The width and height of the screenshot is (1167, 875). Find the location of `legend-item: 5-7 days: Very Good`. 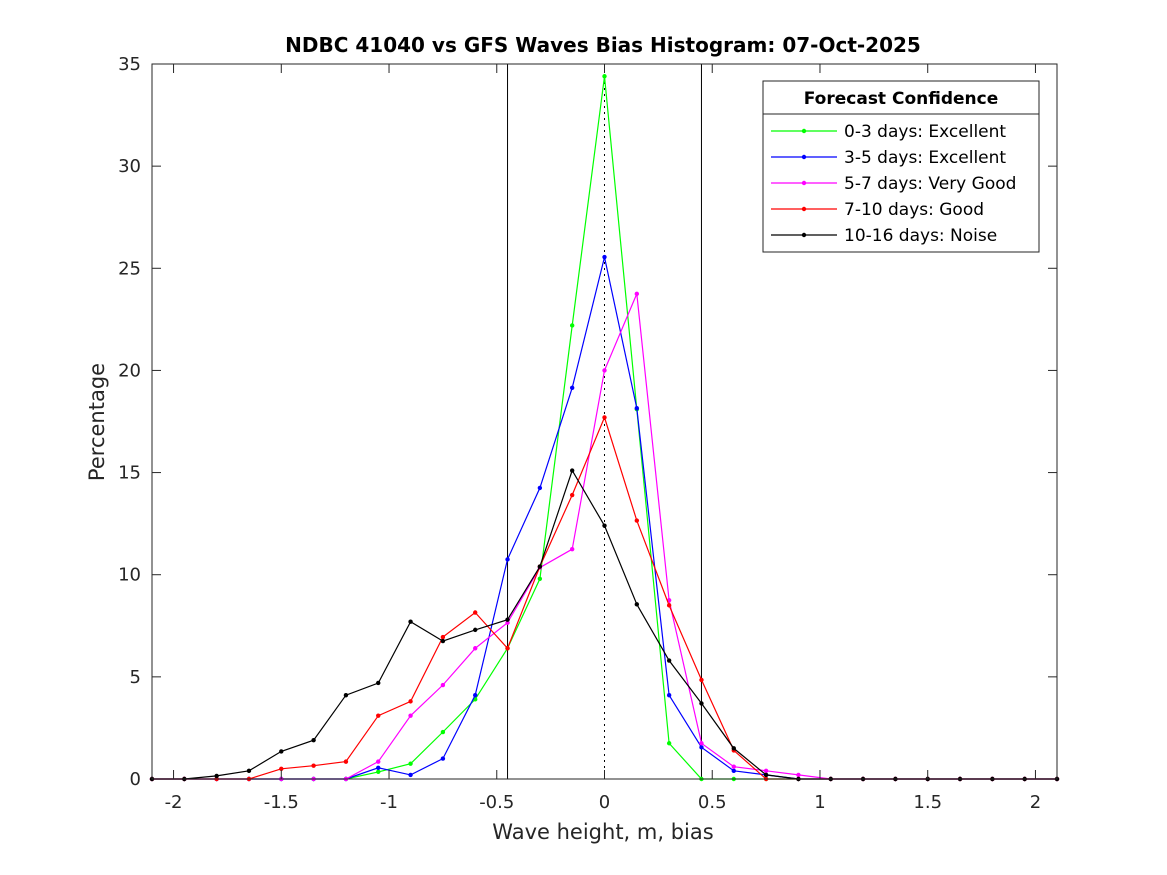

legend-item: 5-7 days: Very Good is located at coordinates (893, 184).